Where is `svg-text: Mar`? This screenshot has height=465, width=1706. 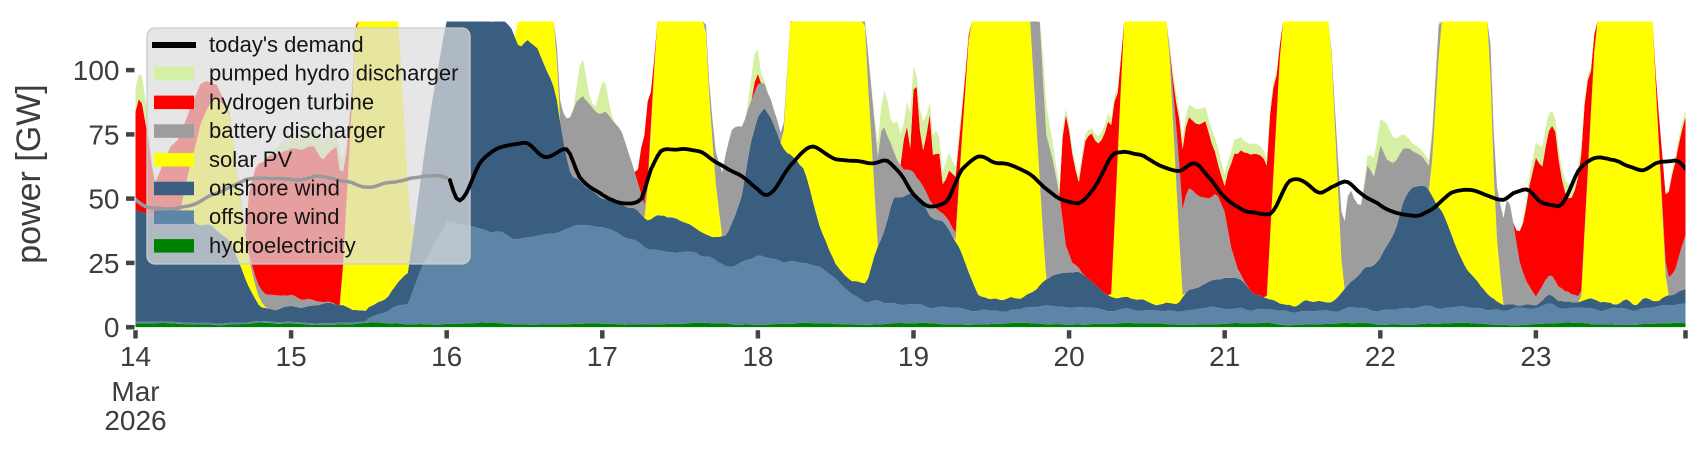
svg-text: Mar is located at coordinates (135, 391).